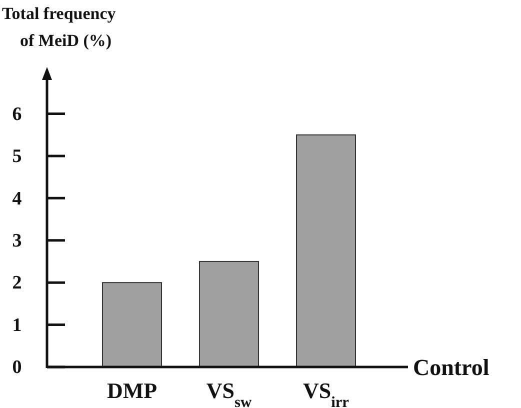 The image size is (521, 408). I want to click on y-tick-label: 0, so click(17, 367).